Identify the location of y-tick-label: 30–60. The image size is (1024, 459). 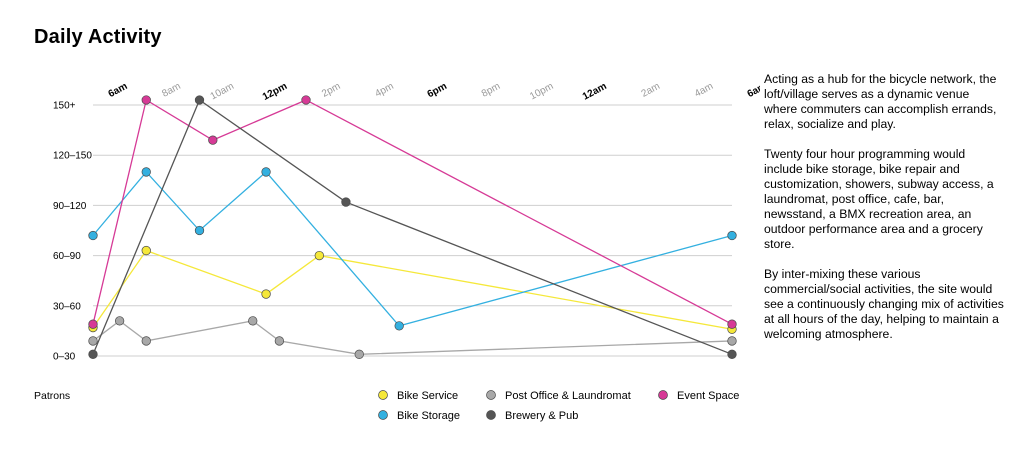
(67, 306).